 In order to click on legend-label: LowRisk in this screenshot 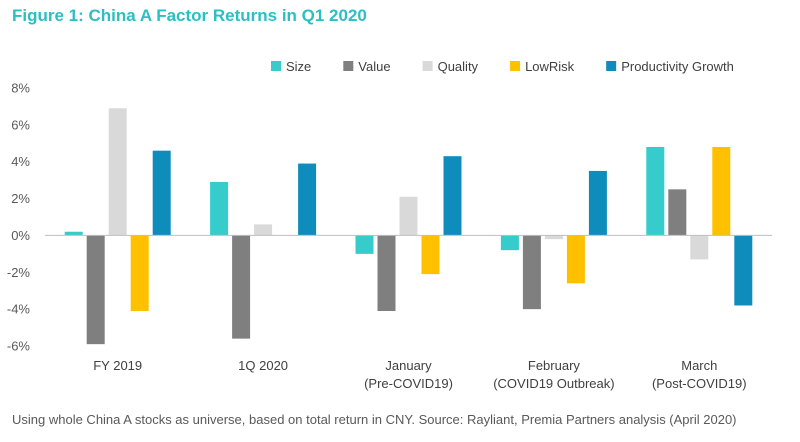, I will do `click(550, 66)`.